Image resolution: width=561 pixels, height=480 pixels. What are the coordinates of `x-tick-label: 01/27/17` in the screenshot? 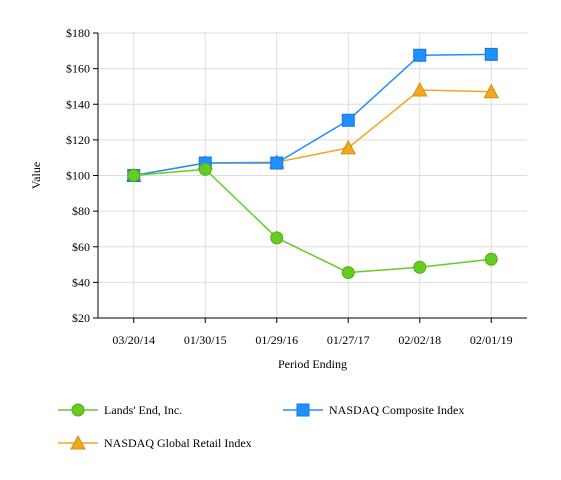 It's located at (348, 340).